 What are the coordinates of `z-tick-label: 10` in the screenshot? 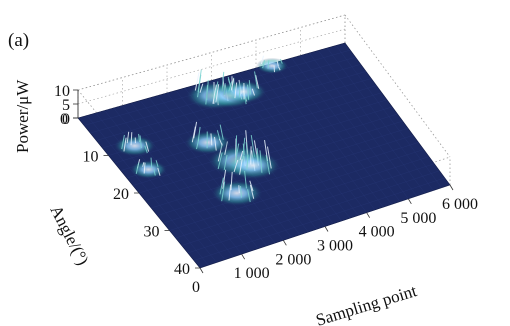 It's located at (62, 91).